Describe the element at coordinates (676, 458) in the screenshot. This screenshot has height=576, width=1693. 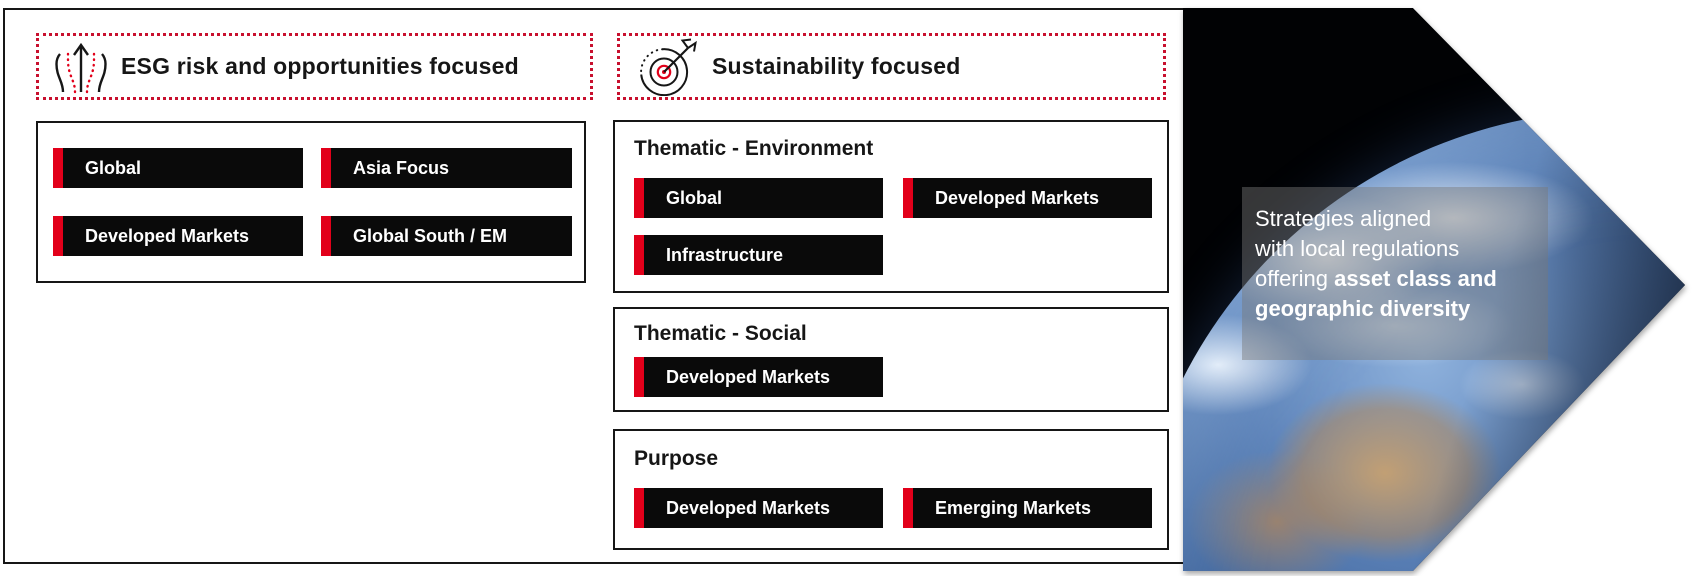
I see `group-title: Purpose` at that location.